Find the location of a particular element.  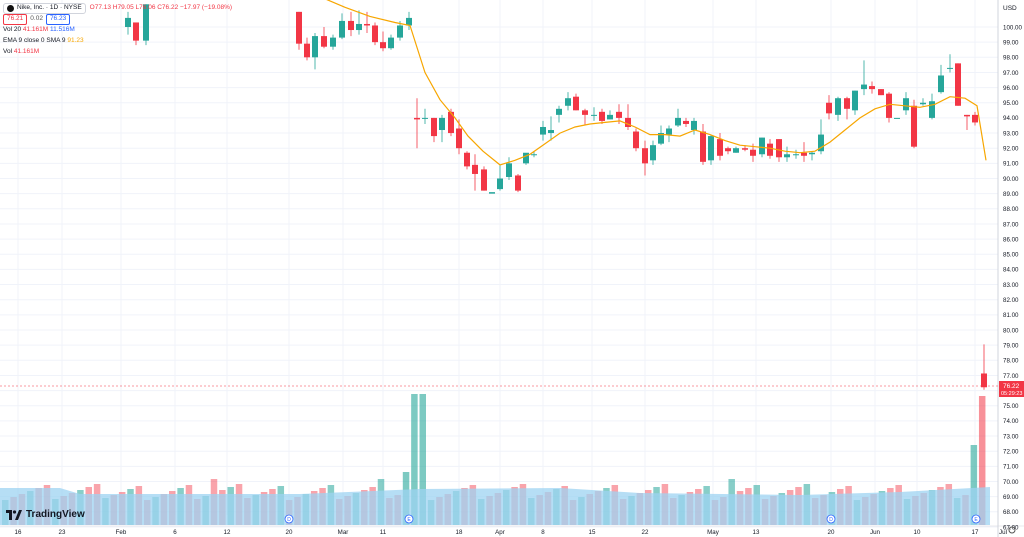

time-tick-label: 15 is located at coordinates (592, 532).